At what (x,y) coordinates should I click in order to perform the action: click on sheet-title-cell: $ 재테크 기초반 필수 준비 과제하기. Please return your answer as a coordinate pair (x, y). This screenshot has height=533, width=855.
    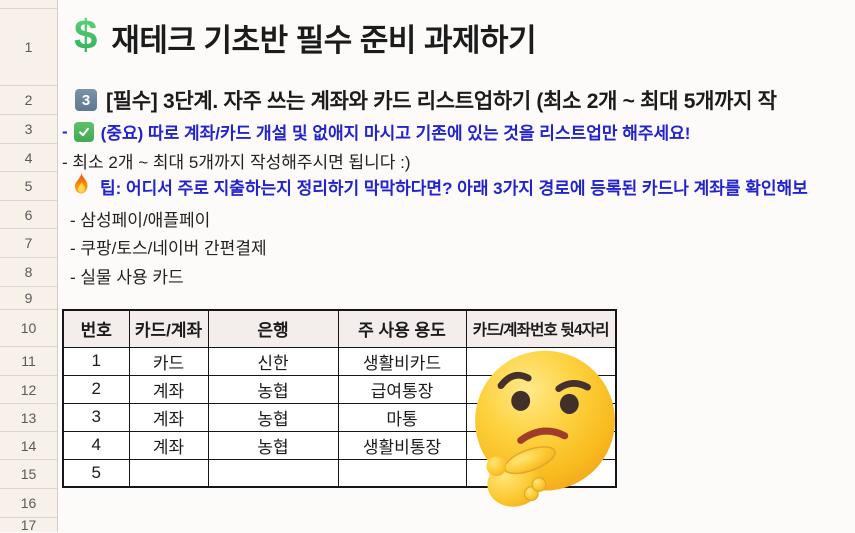
    Looking at the image, I should click on (305, 35).